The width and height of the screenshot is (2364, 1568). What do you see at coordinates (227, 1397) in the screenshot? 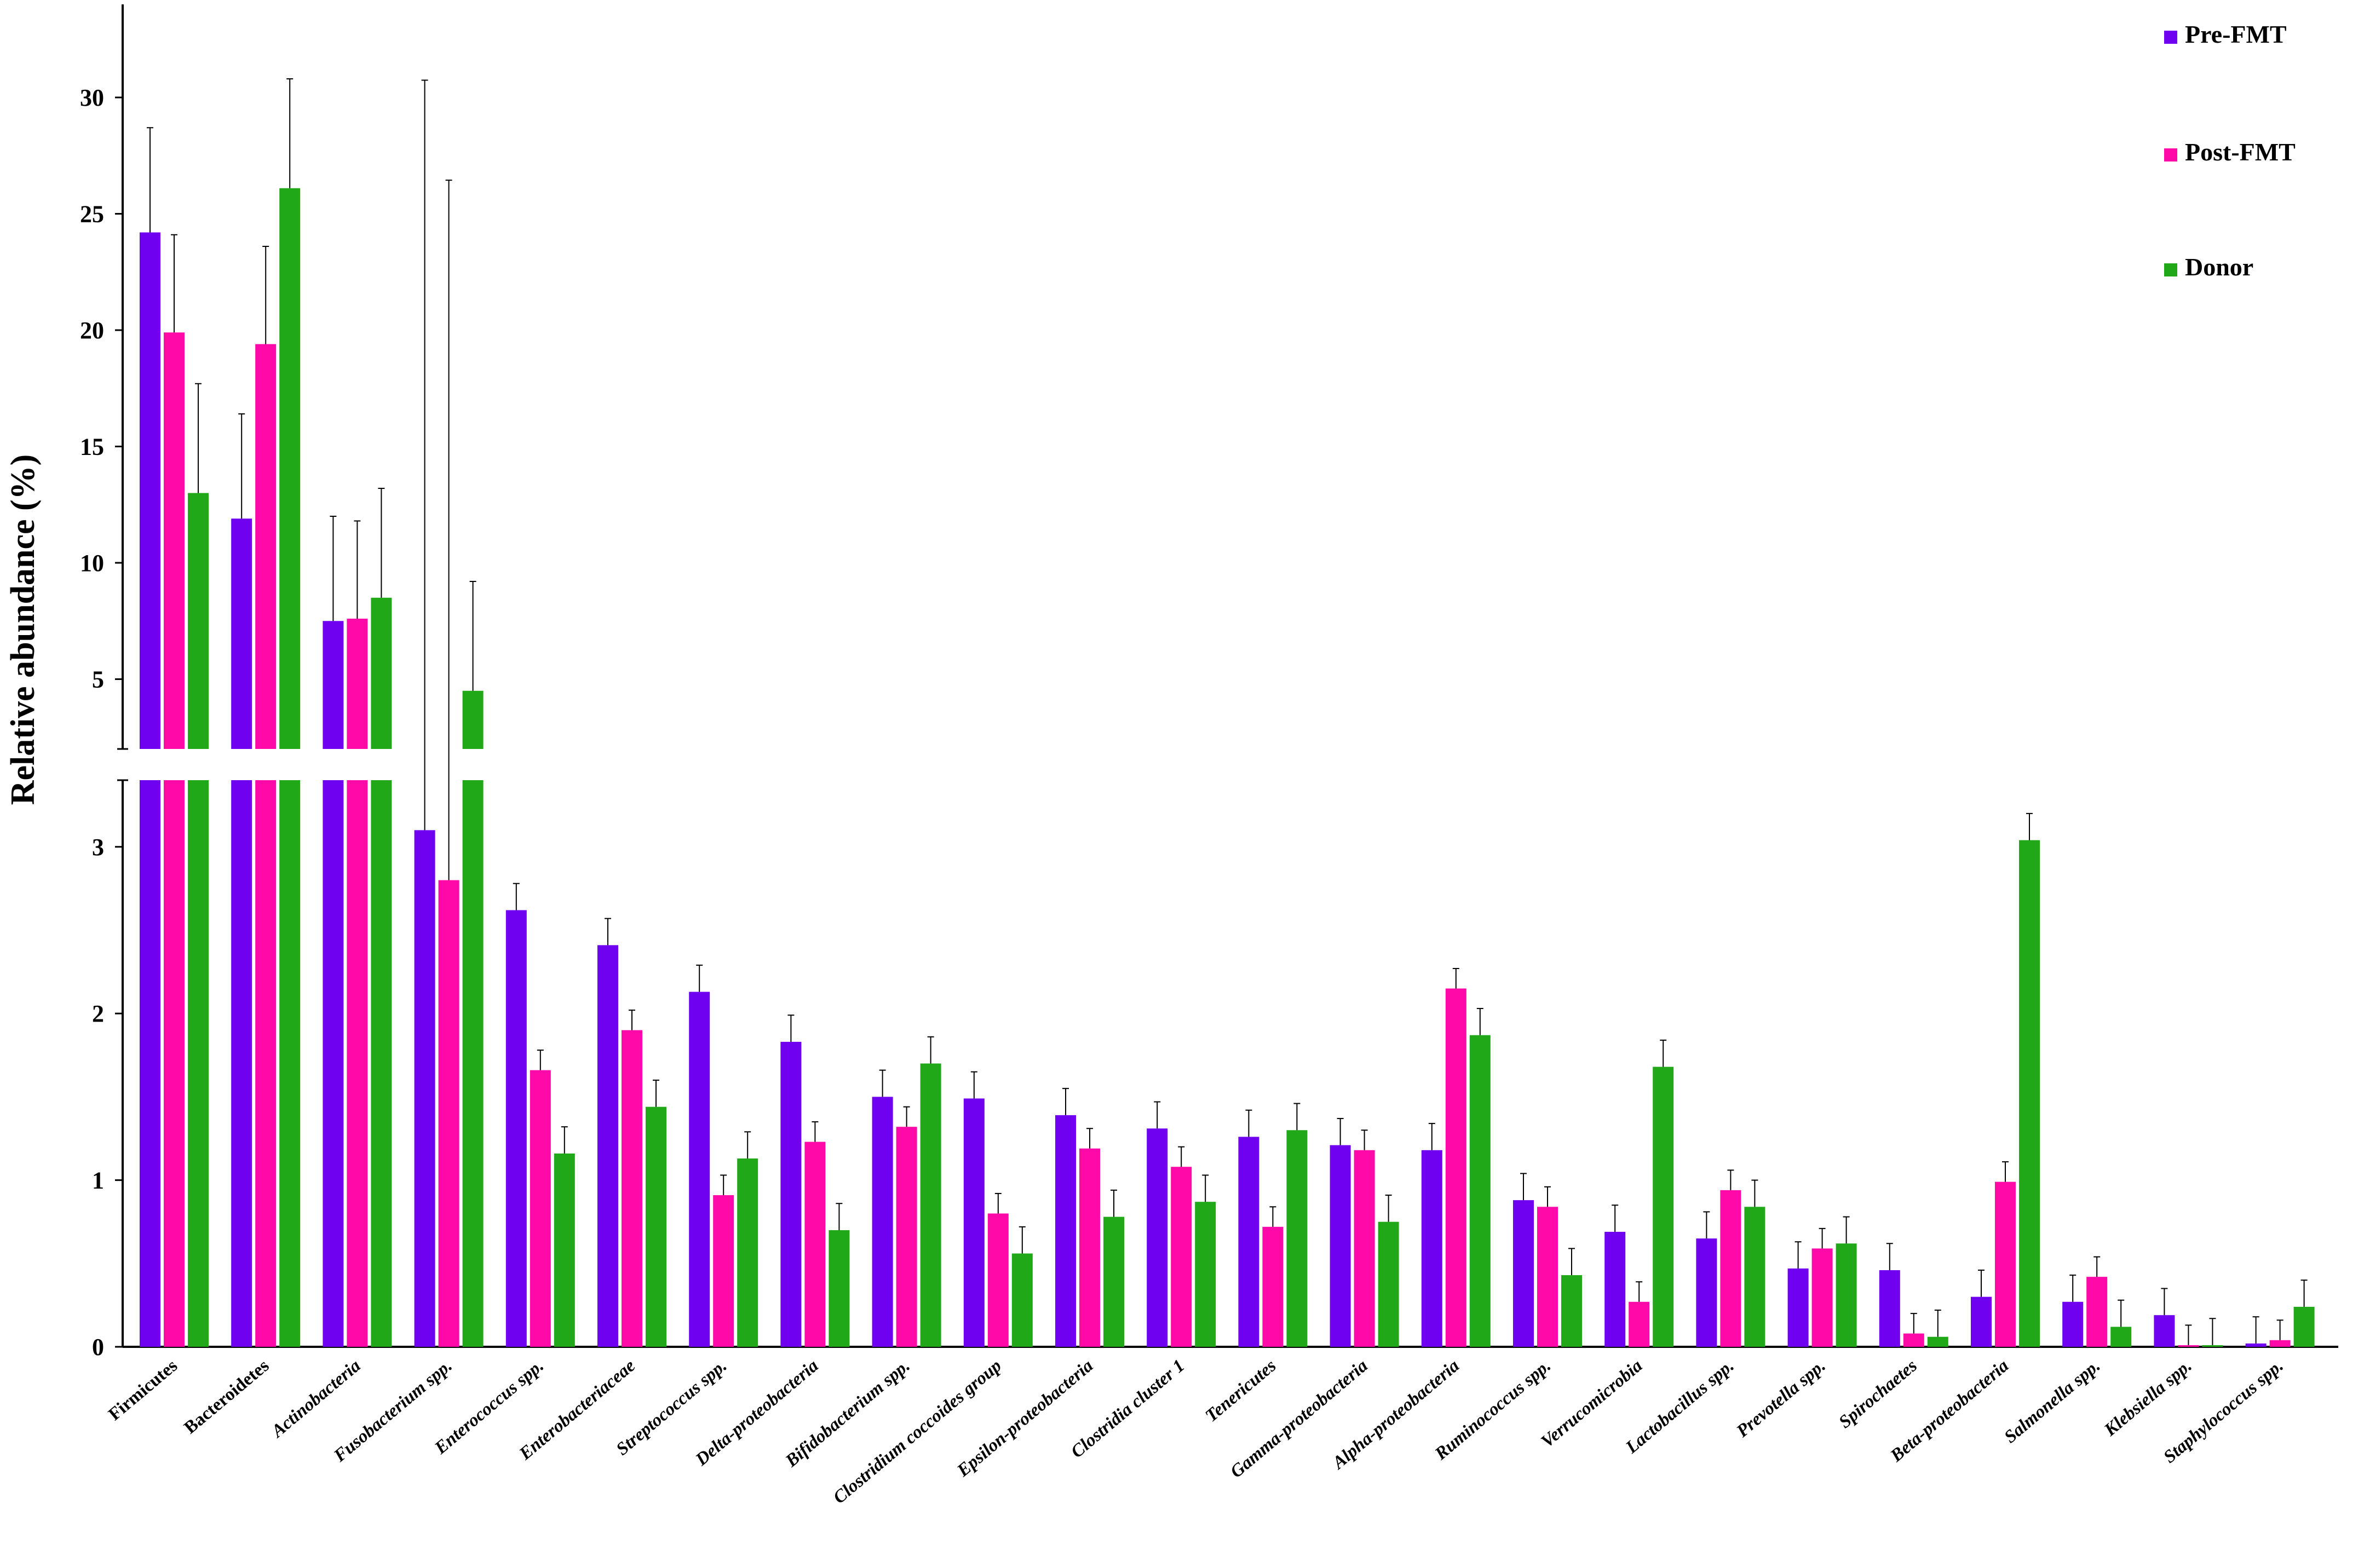
I see `x-tick-label: Bacteroidetes` at bounding box center [227, 1397].